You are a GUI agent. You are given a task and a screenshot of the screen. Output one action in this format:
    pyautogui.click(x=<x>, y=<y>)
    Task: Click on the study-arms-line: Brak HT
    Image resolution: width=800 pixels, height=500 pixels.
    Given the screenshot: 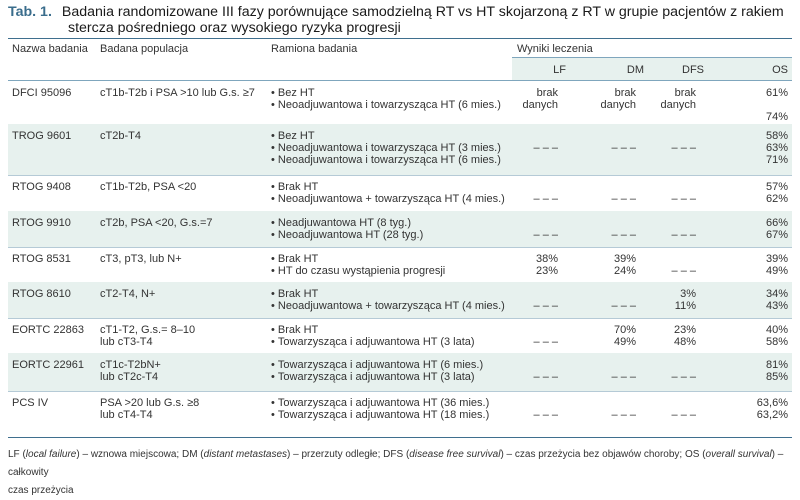 What is the action you would take?
    pyautogui.click(x=396, y=259)
    